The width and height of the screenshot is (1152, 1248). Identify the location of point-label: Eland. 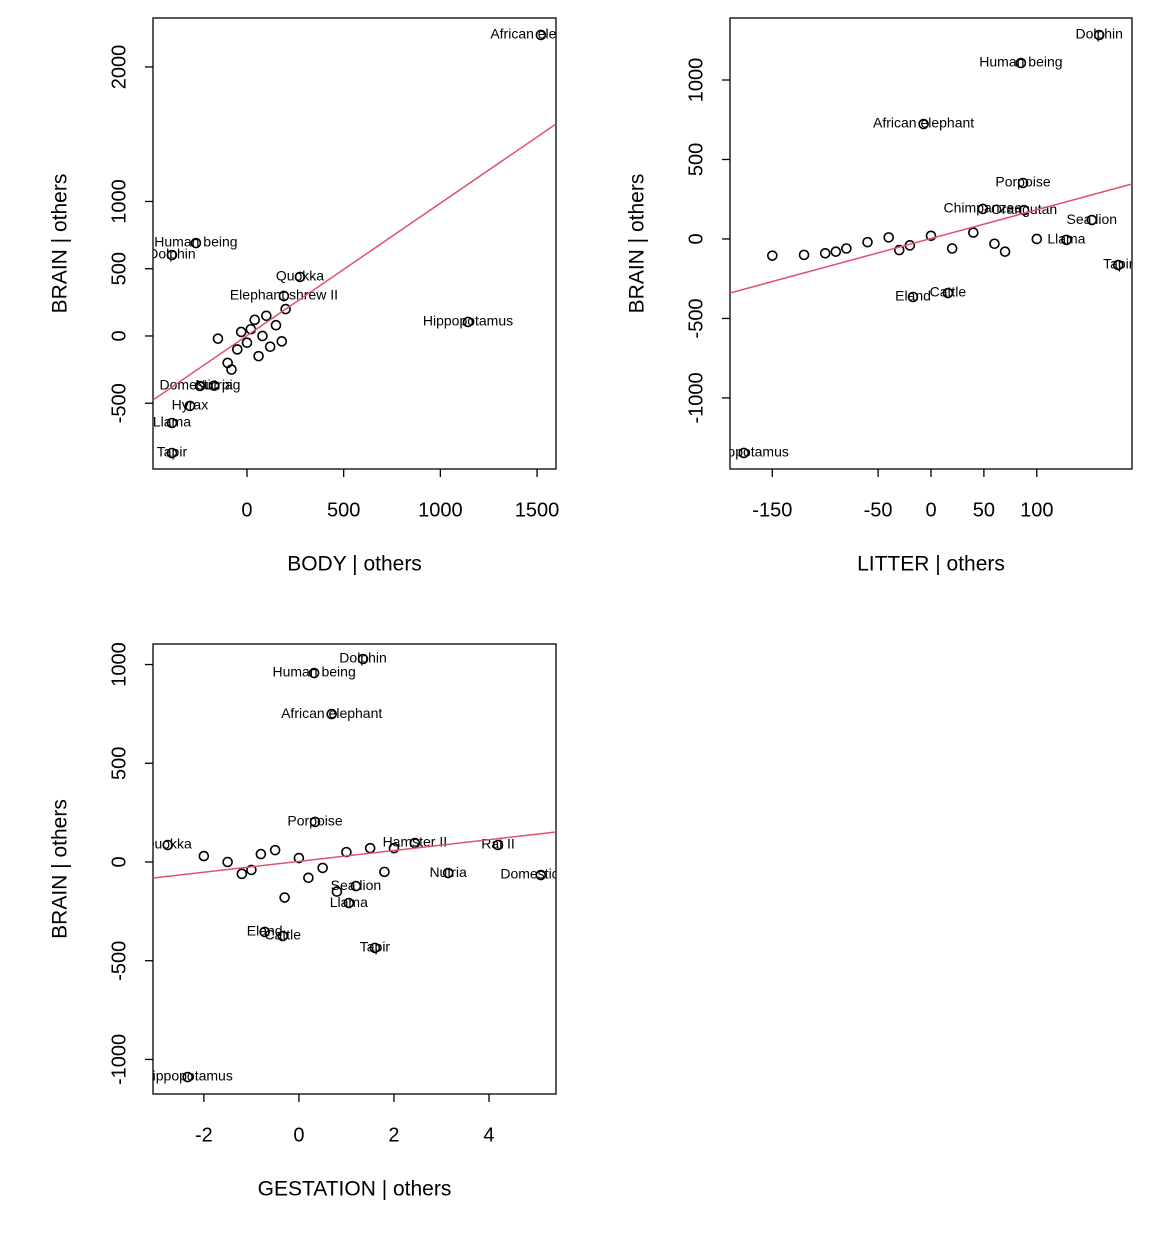
(265, 931).